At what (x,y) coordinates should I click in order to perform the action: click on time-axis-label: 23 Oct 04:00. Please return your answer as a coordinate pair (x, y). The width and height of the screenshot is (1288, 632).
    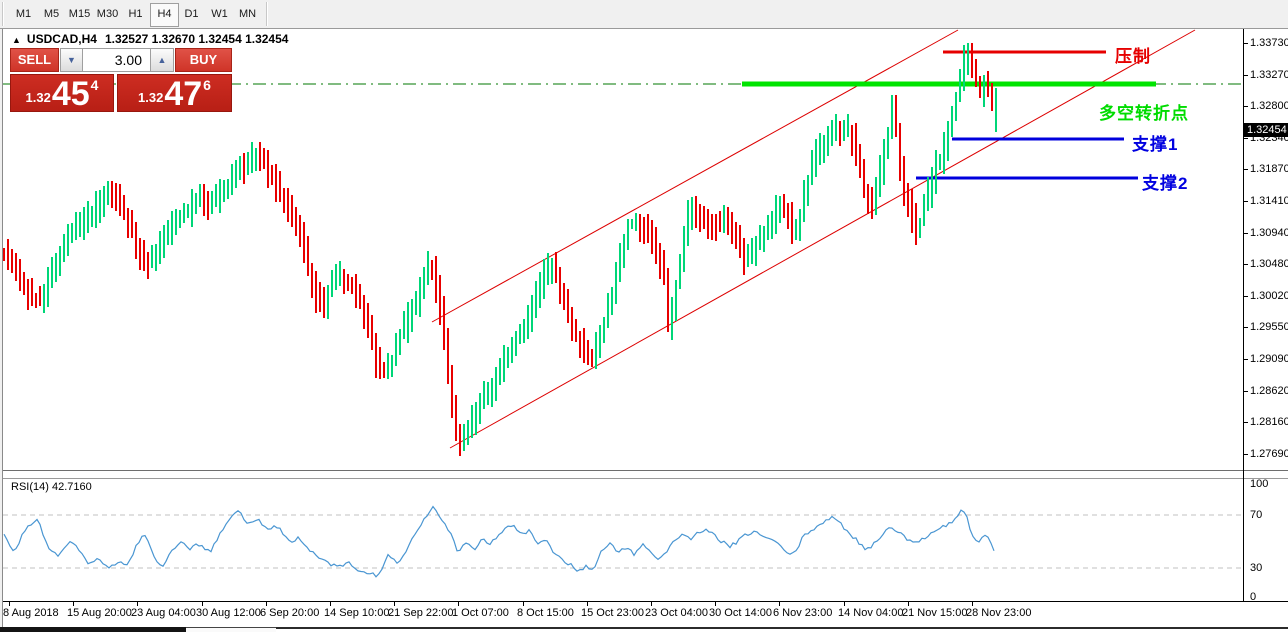
    Looking at the image, I should click on (676, 613).